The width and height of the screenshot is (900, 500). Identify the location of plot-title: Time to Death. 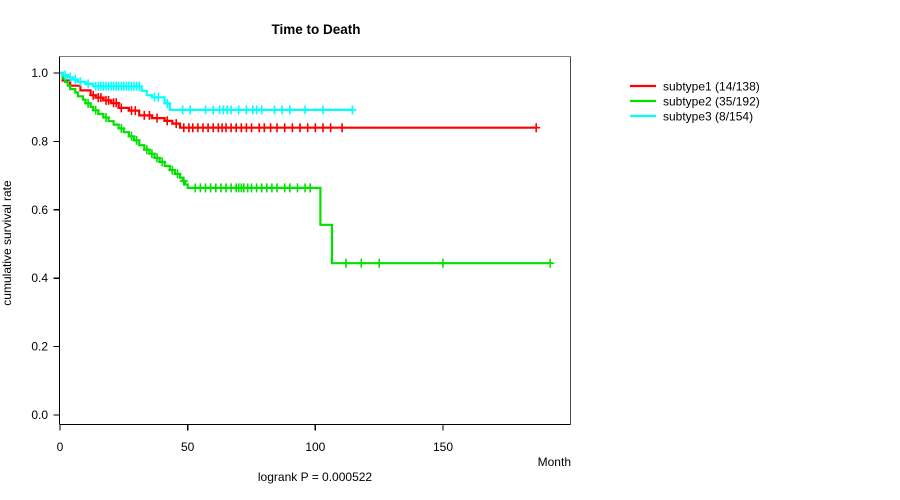
(315, 29).